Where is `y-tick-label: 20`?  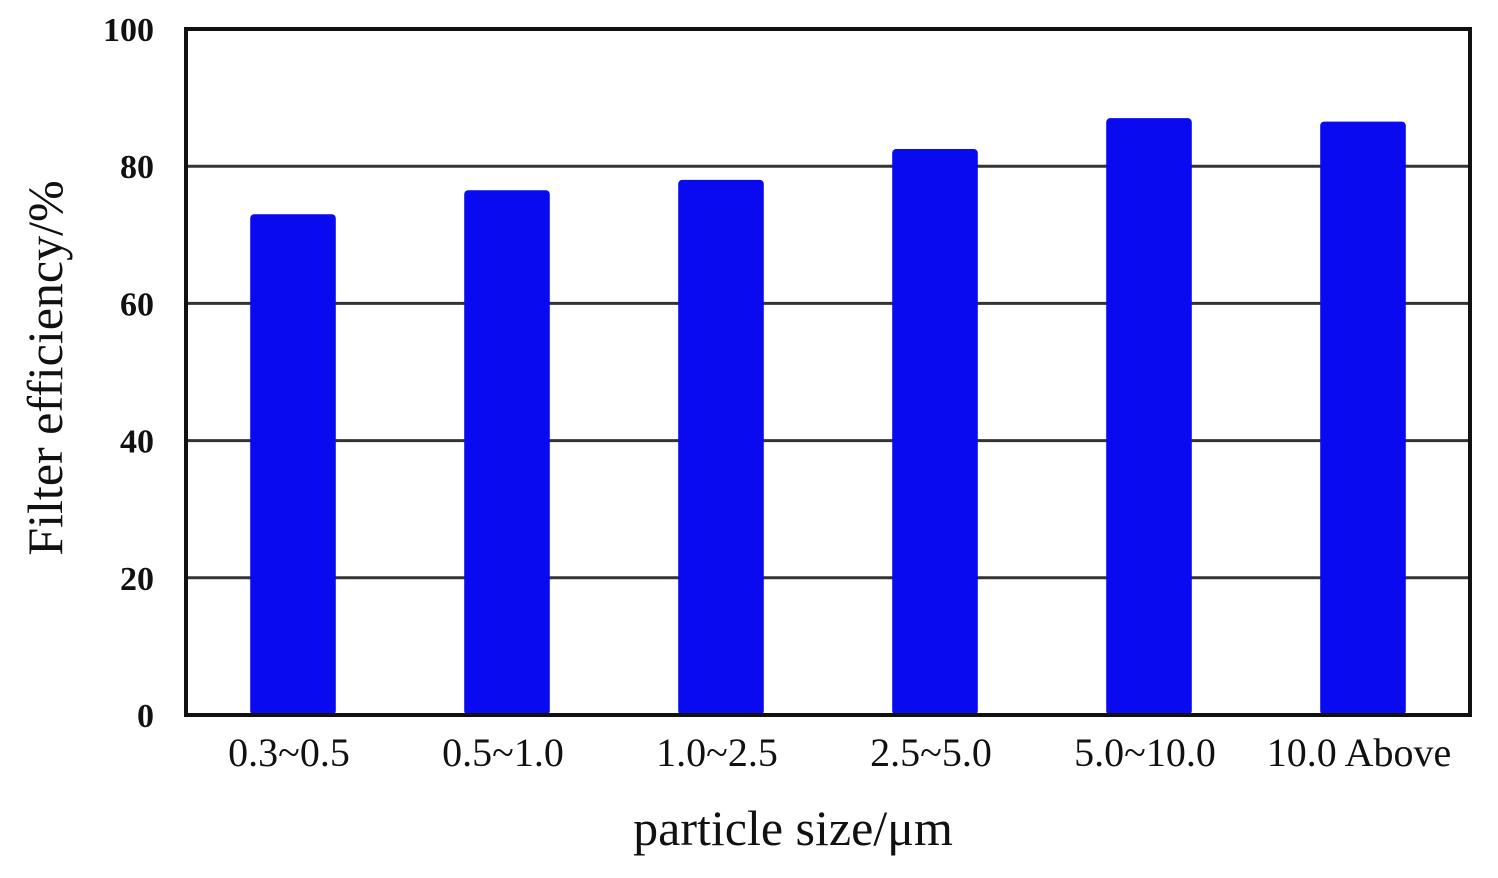
y-tick-label: 20 is located at coordinates (137, 579).